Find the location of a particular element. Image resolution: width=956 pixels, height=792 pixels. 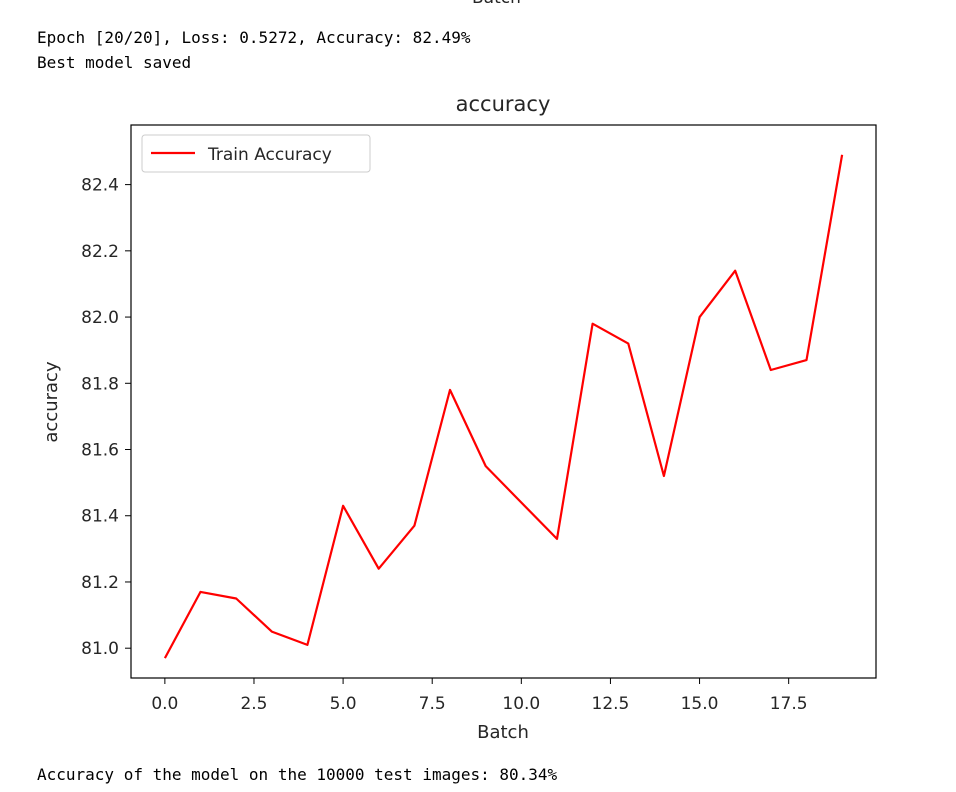

x-tick-label: 17.5 is located at coordinates (789, 704).